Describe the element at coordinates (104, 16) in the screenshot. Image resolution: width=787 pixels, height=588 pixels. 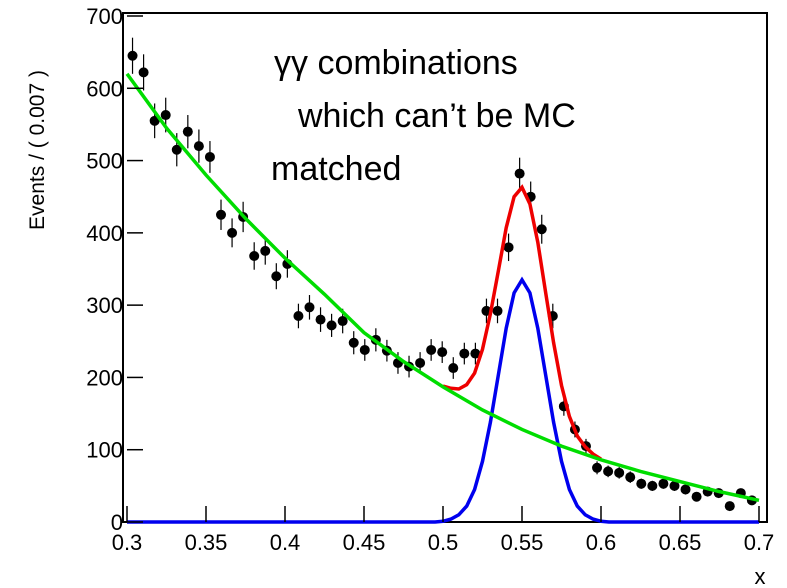
I see `y-tick-label: 700` at that location.